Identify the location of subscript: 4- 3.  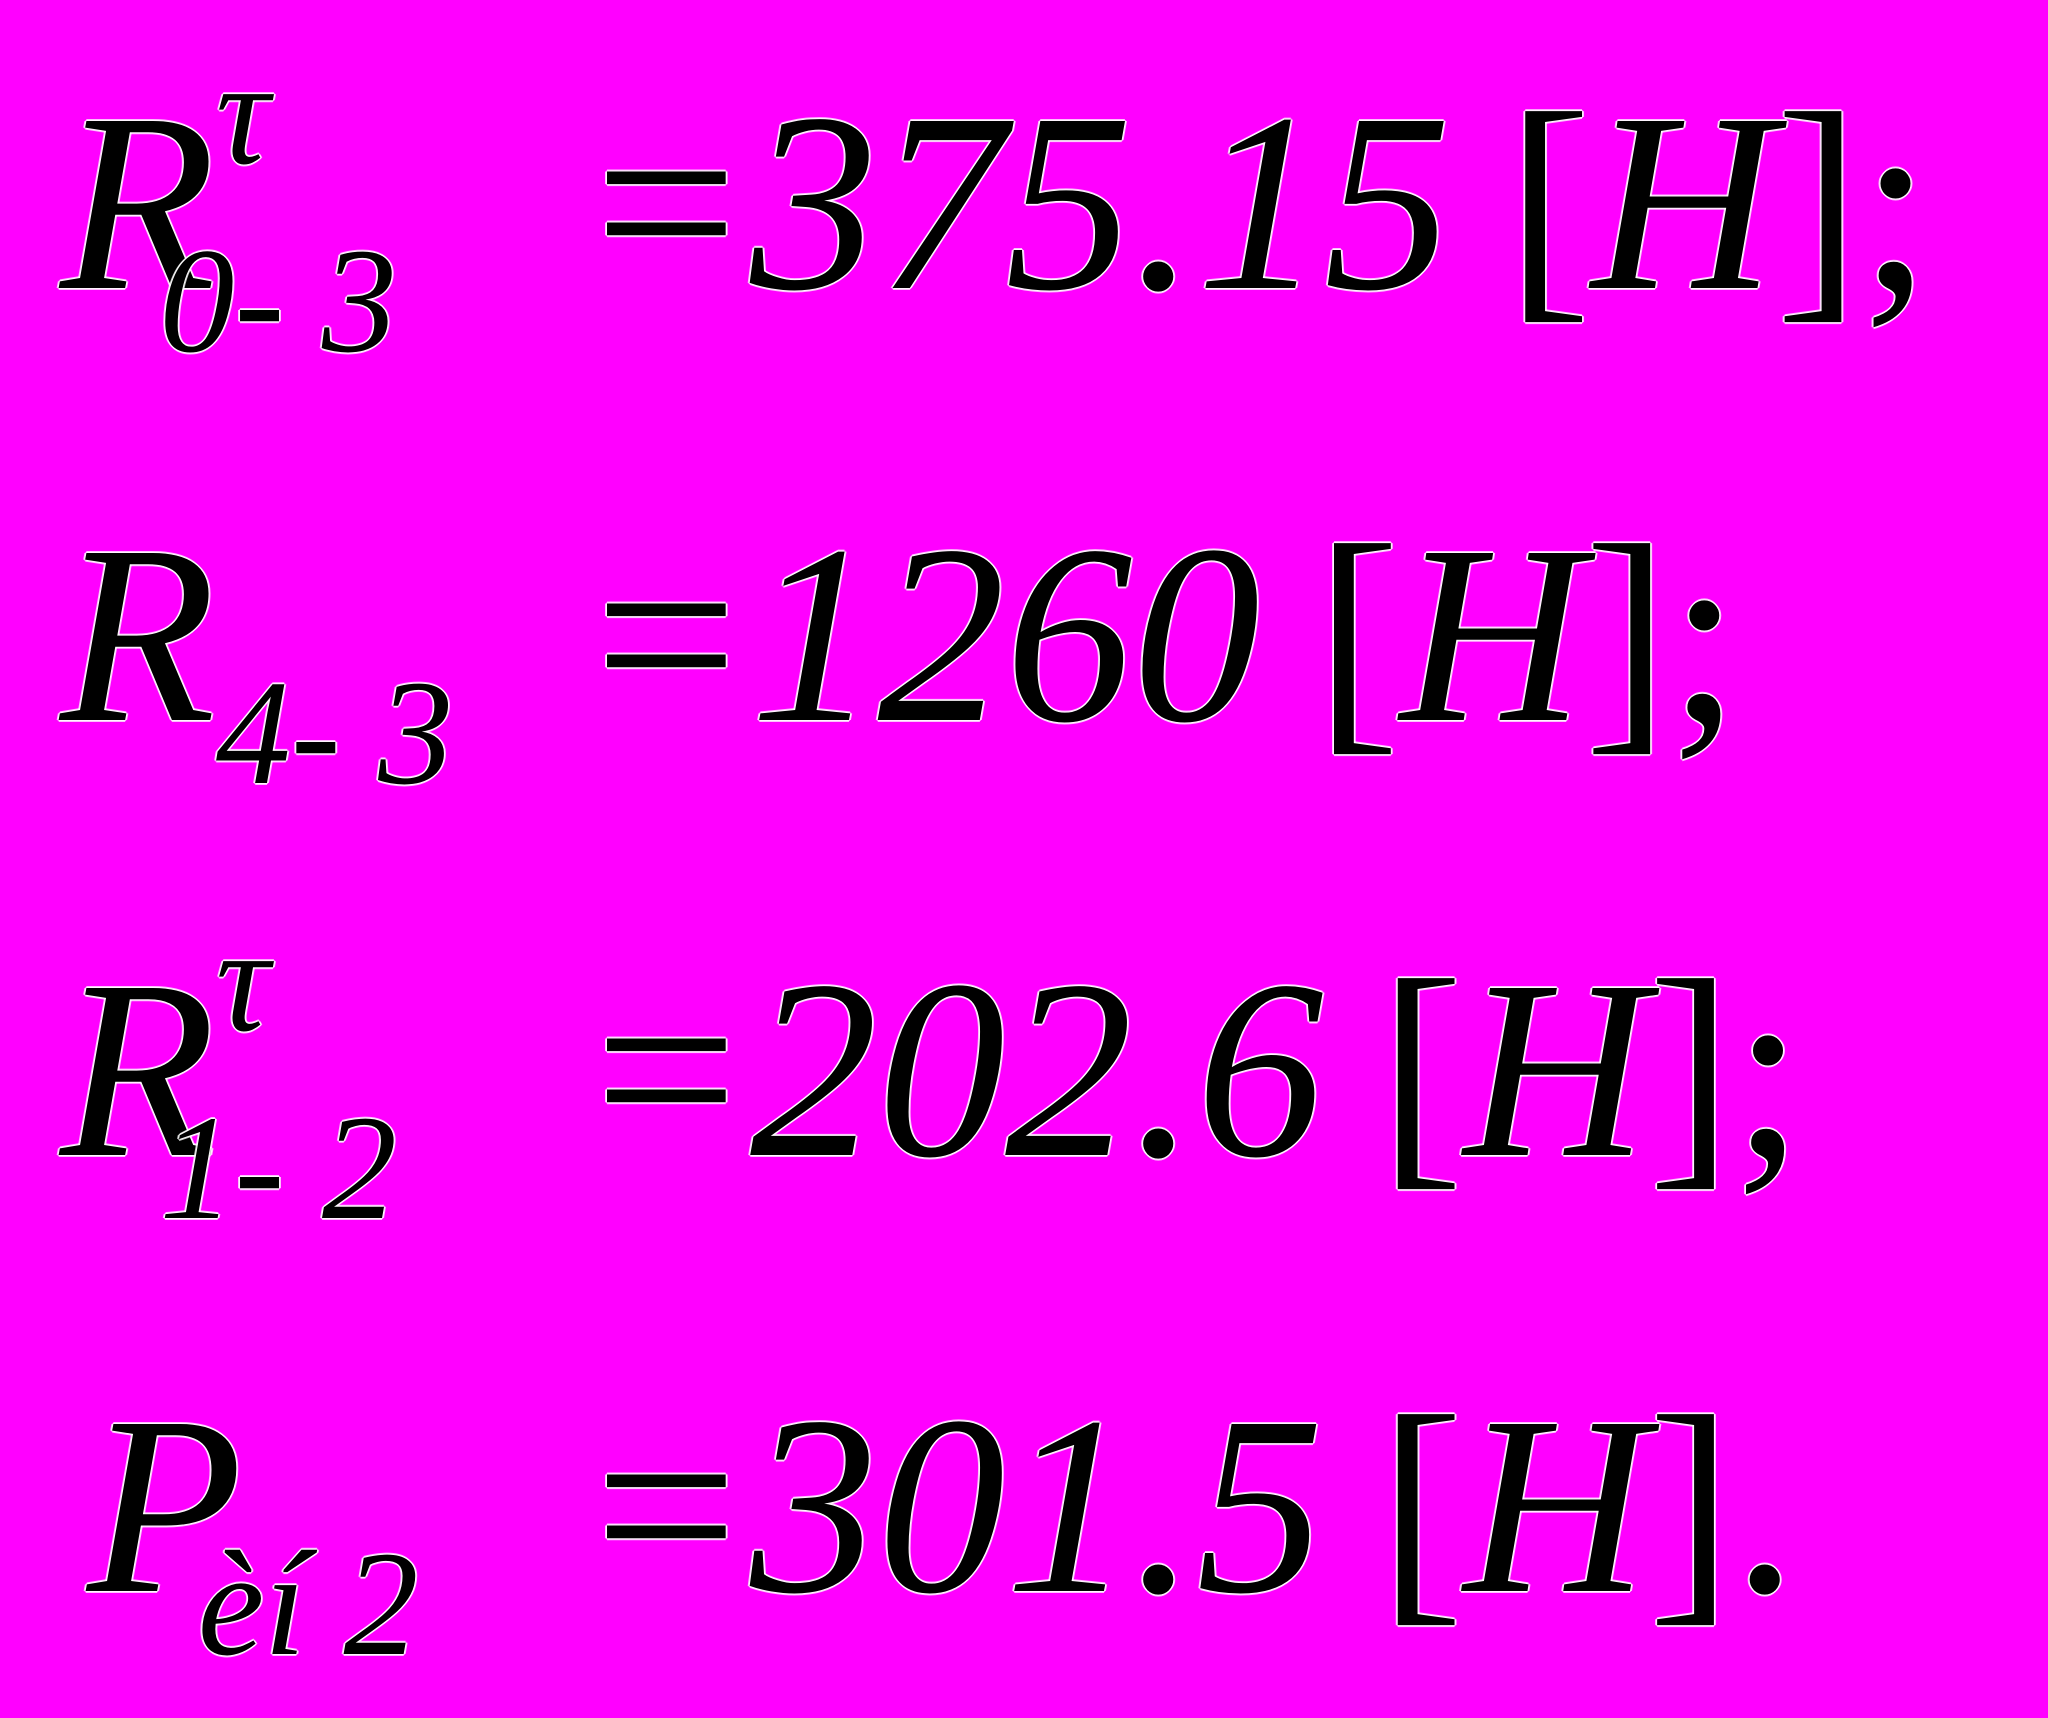
(334, 733).